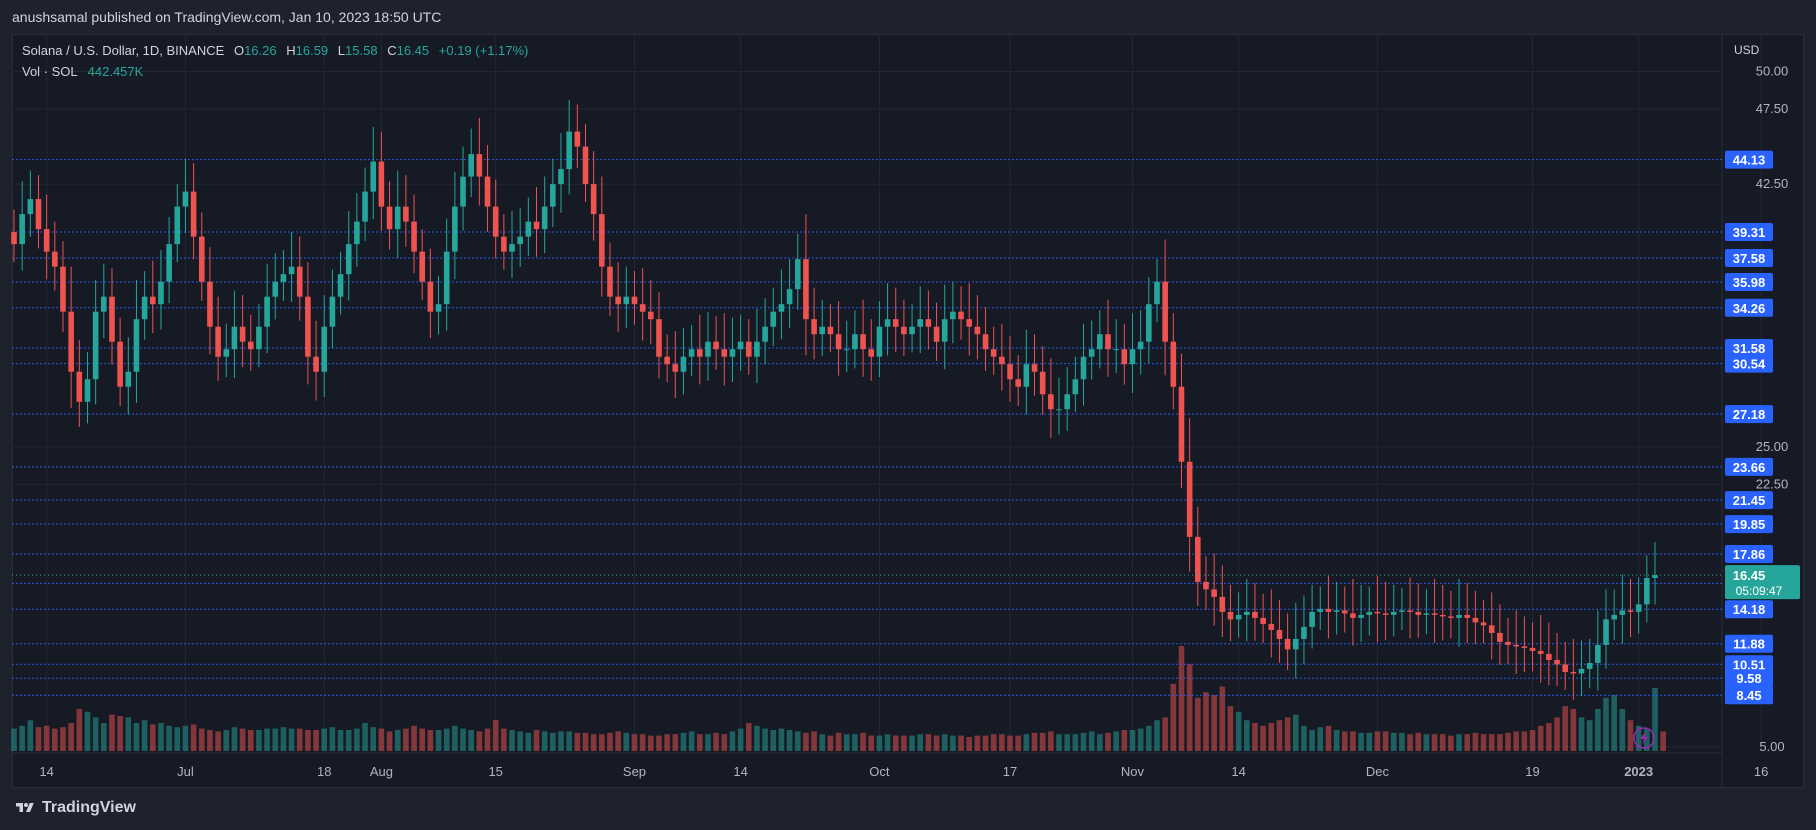 The width and height of the screenshot is (1816, 830). Describe the element at coordinates (74, 808) in the screenshot. I see `tradingview-footer: TradingView` at that location.